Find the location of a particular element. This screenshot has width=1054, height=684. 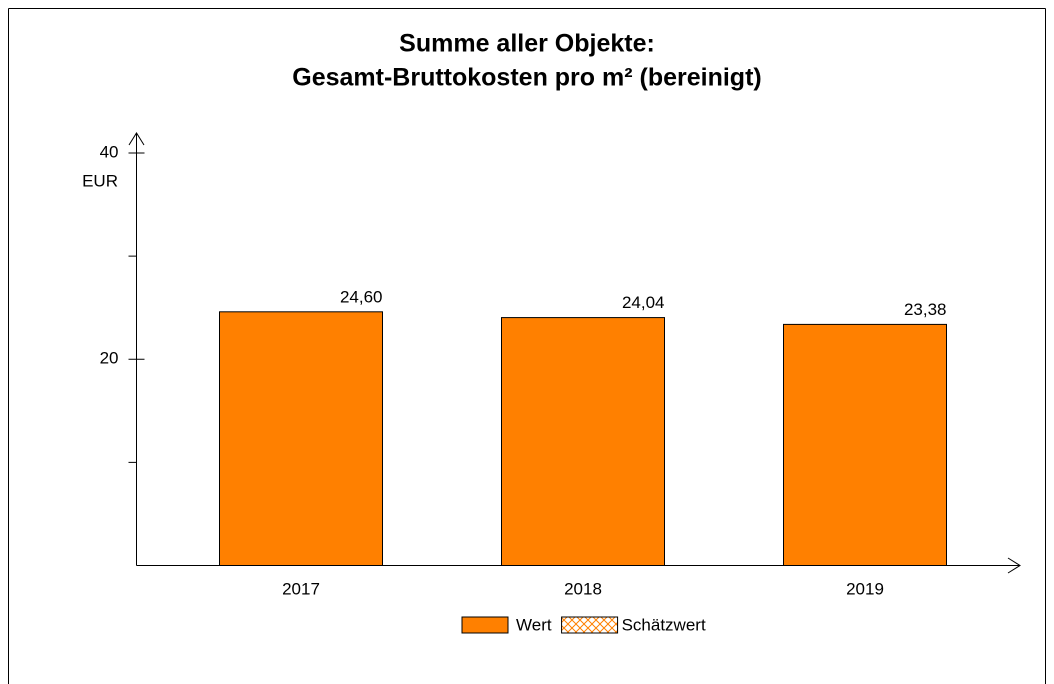

chart-title: Gesamt-Bruttokosten pro m² (bereinigt) is located at coordinates (526, 78).